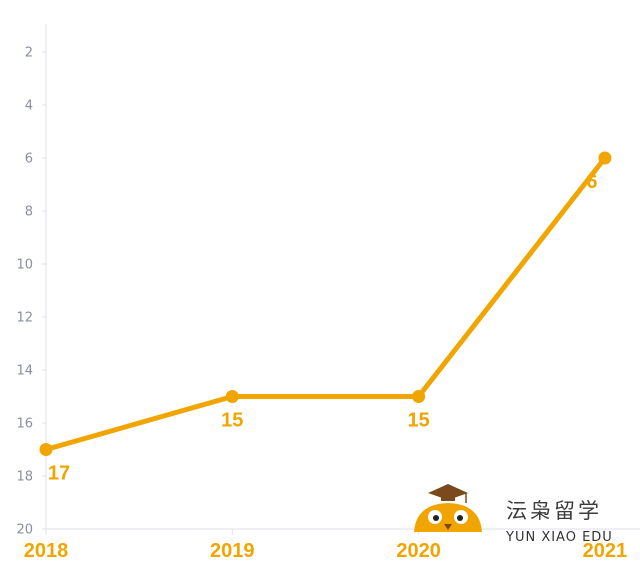 The width and height of the screenshot is (640, 582). I want to click on y-tick-label: 2, so click(29, 53).